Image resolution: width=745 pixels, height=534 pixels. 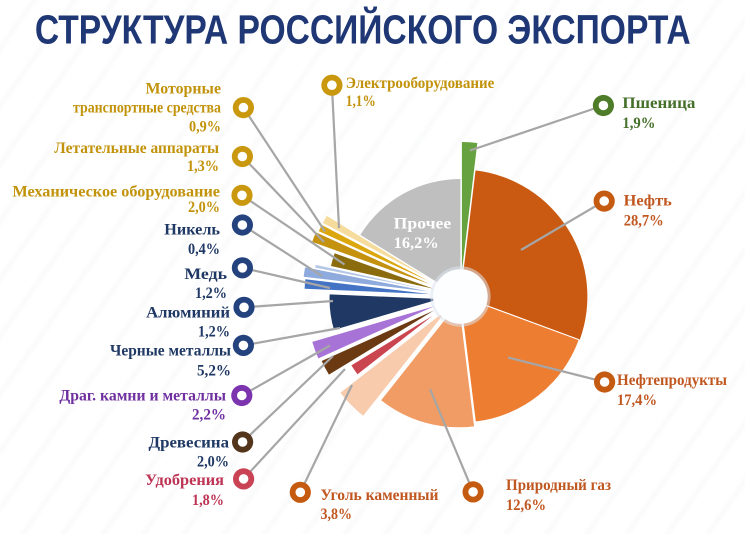 I want to click on svg-text: 28,7%, so click(x=644, y=221).